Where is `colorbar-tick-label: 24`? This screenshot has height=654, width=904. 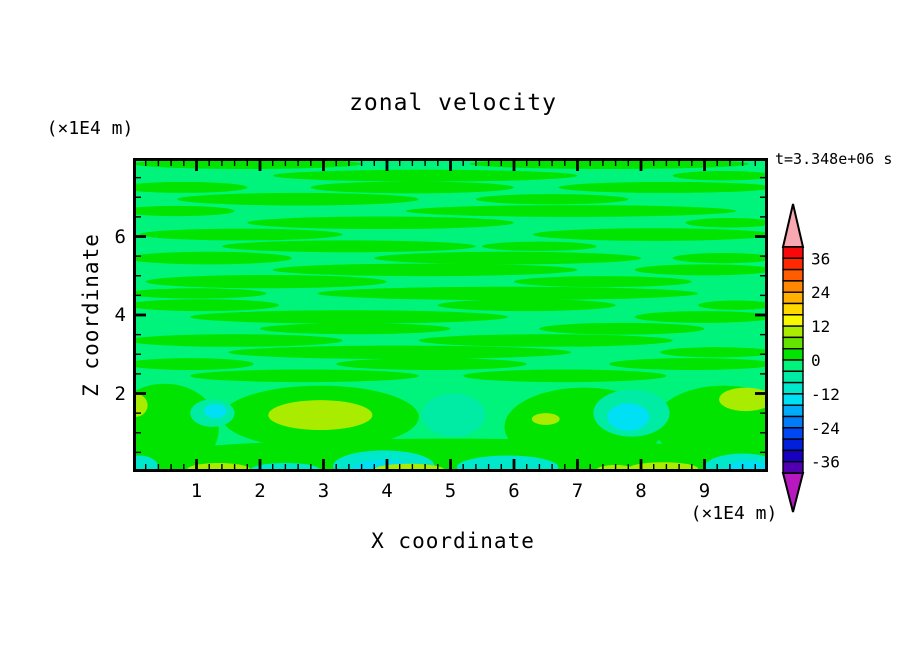 colorbar-tick-label: 24 is located at coordinates (820, 292).